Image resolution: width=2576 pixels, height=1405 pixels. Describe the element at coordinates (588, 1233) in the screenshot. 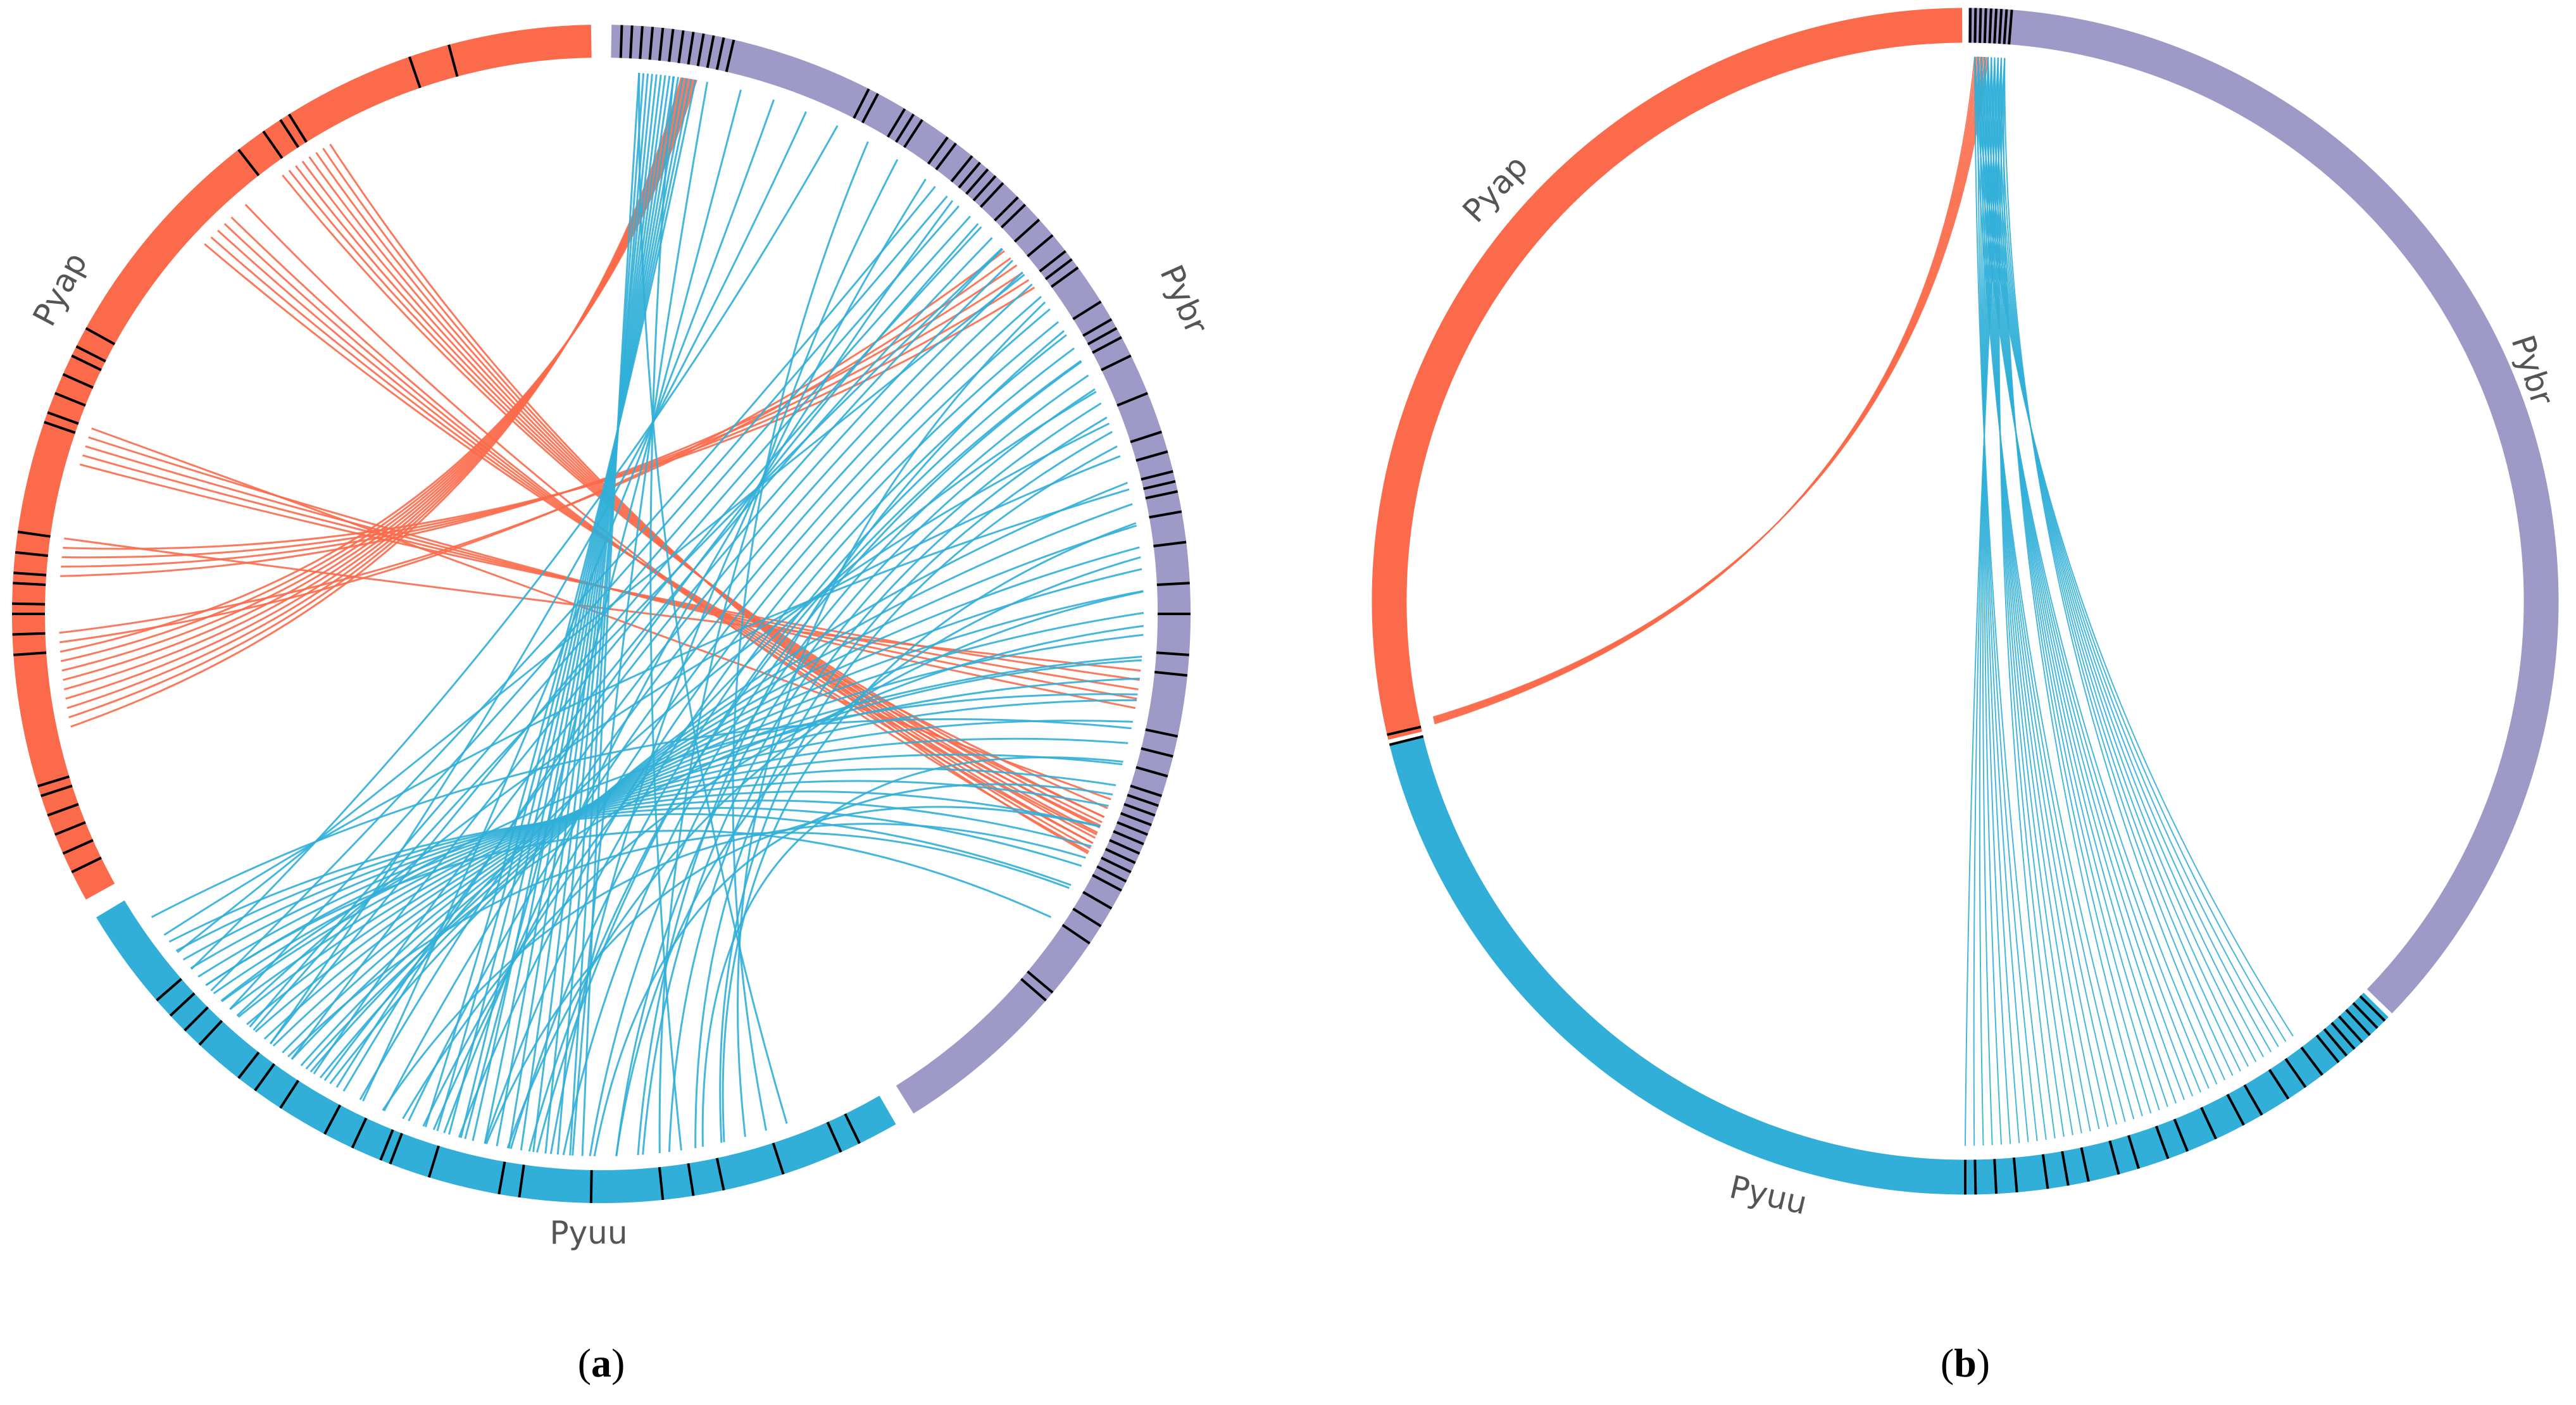

I see `segment-label-pyuu: Pyuu` at that location.